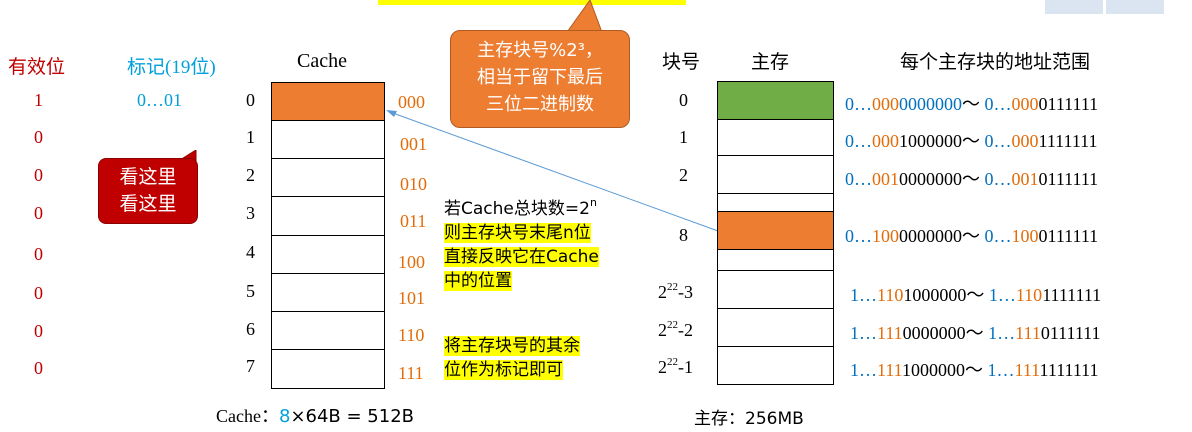 The image size is (1192, 432). What do you see at coordinates (1135, 7) in the screenshot?
I see `top-right-tab-right` at bounding box center [1135, 7].